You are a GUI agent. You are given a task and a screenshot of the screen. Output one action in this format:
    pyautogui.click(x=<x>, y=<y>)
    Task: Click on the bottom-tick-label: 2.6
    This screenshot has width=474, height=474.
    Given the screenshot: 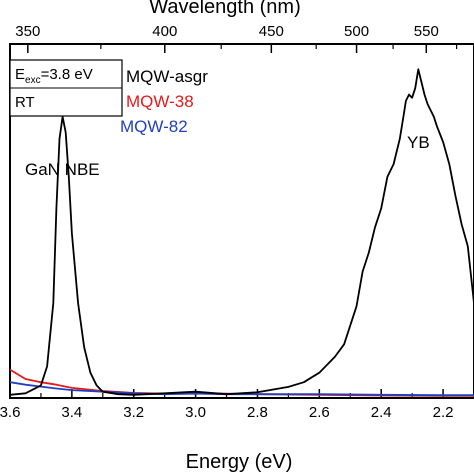 What is the action you would take?
    pyautogui.click(x=319, y=412)
    